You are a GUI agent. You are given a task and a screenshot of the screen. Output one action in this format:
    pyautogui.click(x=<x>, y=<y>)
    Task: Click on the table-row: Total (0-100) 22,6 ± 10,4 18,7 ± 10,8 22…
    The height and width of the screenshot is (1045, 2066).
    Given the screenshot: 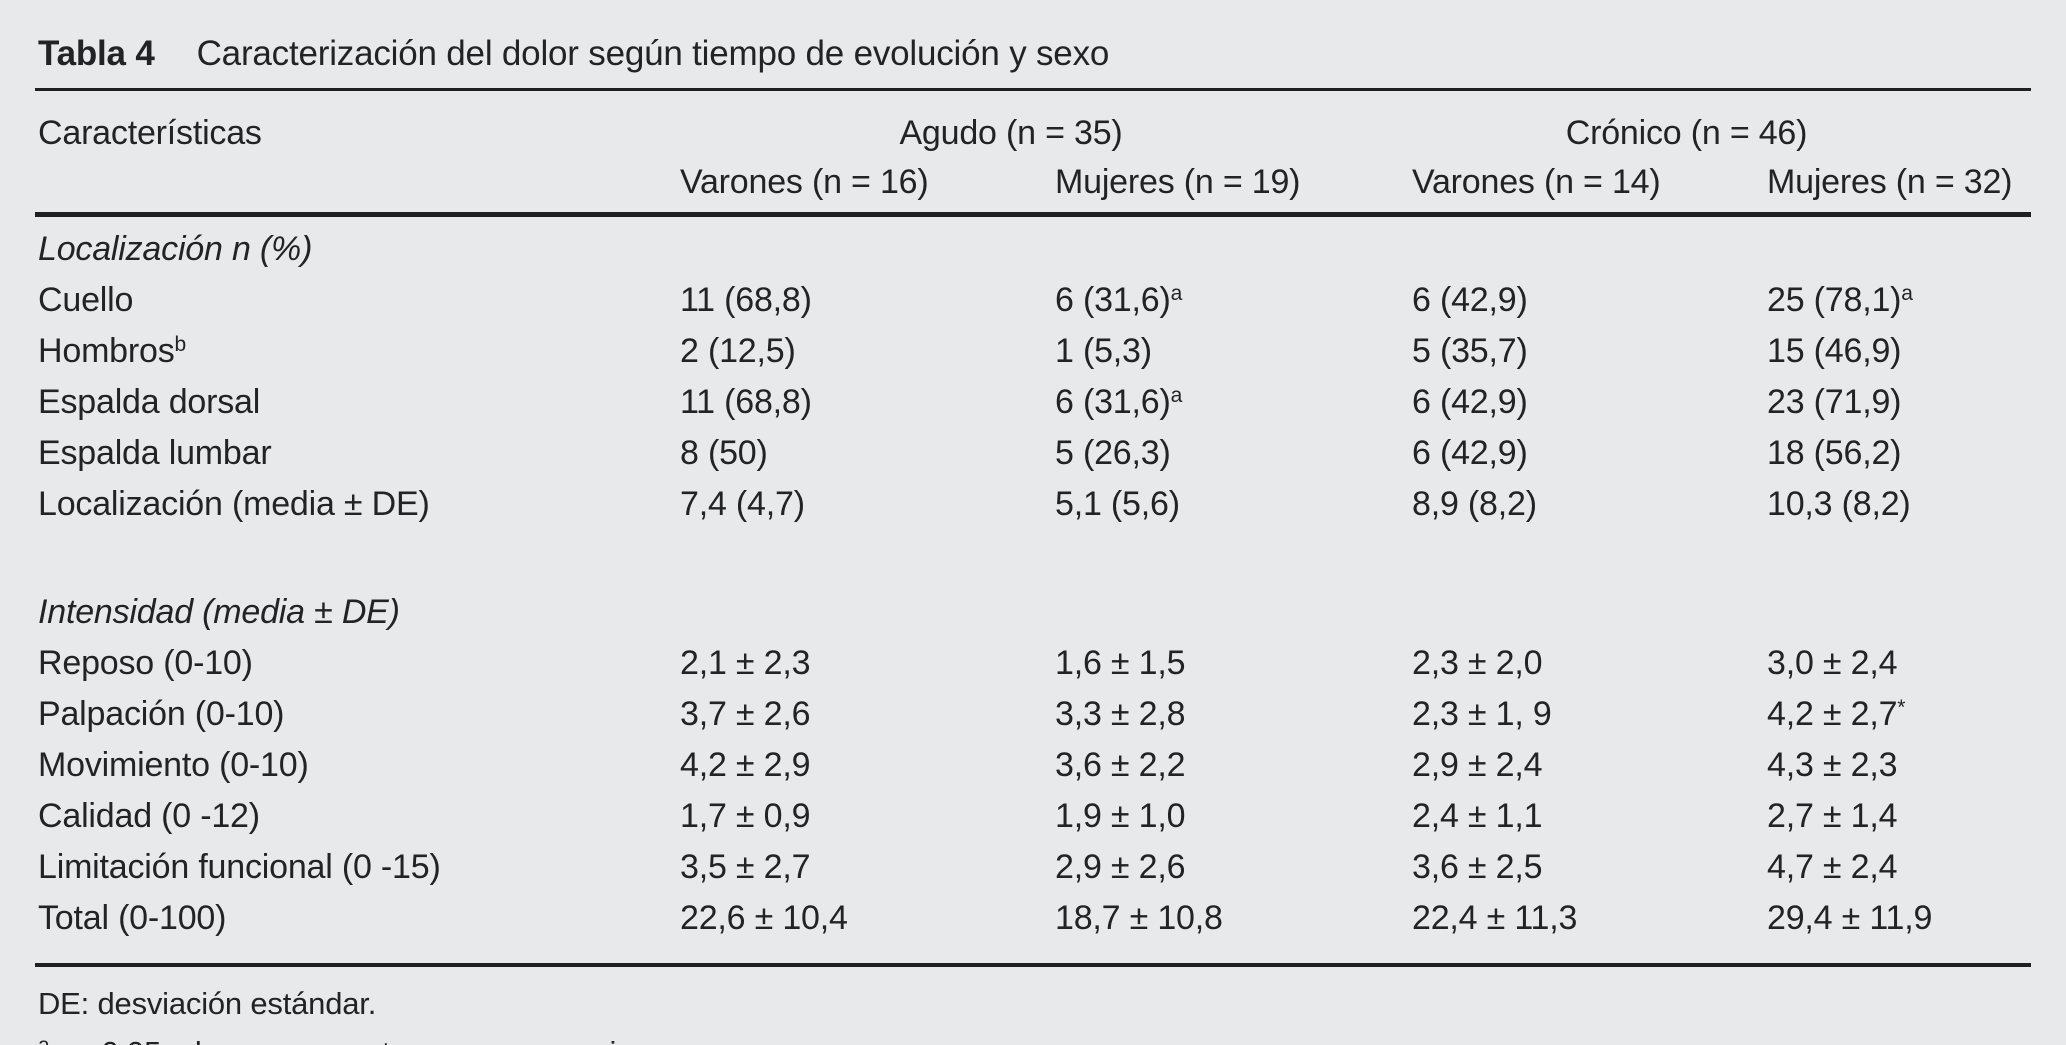 What is the action you would take?
    pyautogui.click(x=1033, y=929)
    